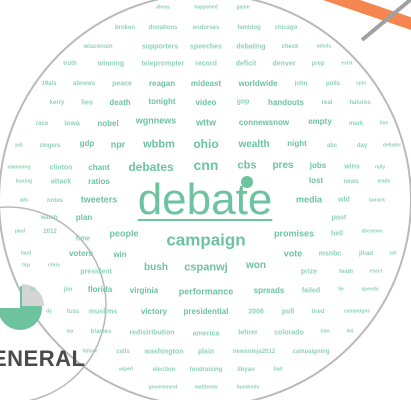 Image resolution: width=411 pixels, height=400 pixels. I want to click on cloud-word: calls, so click(123, 352).